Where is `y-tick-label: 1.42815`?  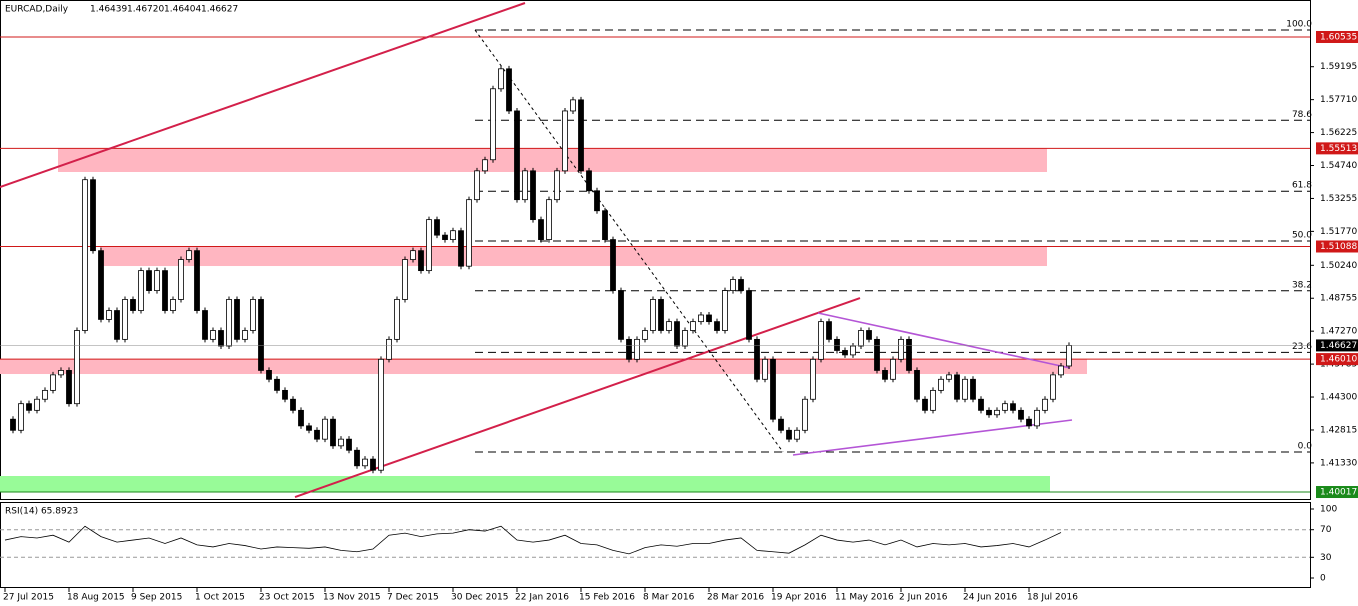
y-tick-label: 1.42815 is located at coordinates (1338, 430).